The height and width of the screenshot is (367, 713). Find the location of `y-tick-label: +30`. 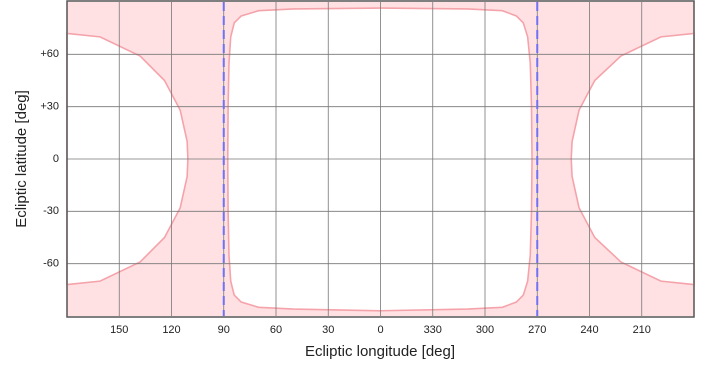

y-tick-label: +30 is located at coordinates (49, 107).